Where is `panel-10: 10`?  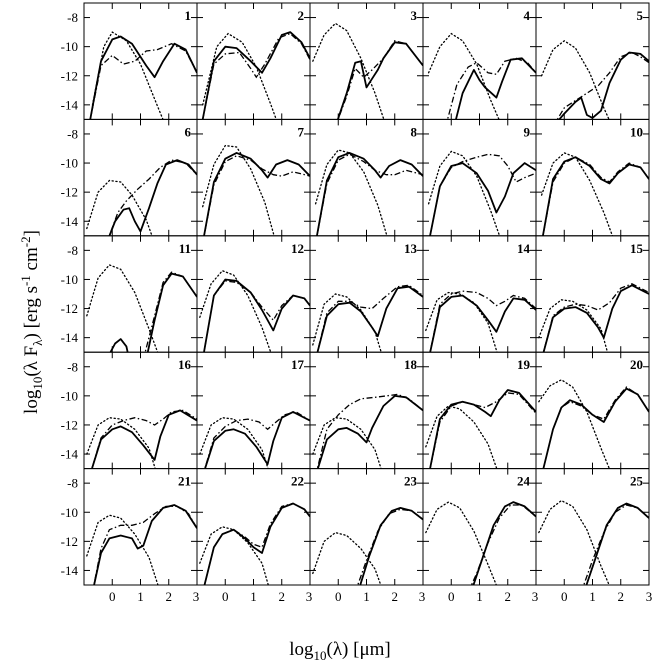
panel-10: 10 is located at coordinates (592, 177).